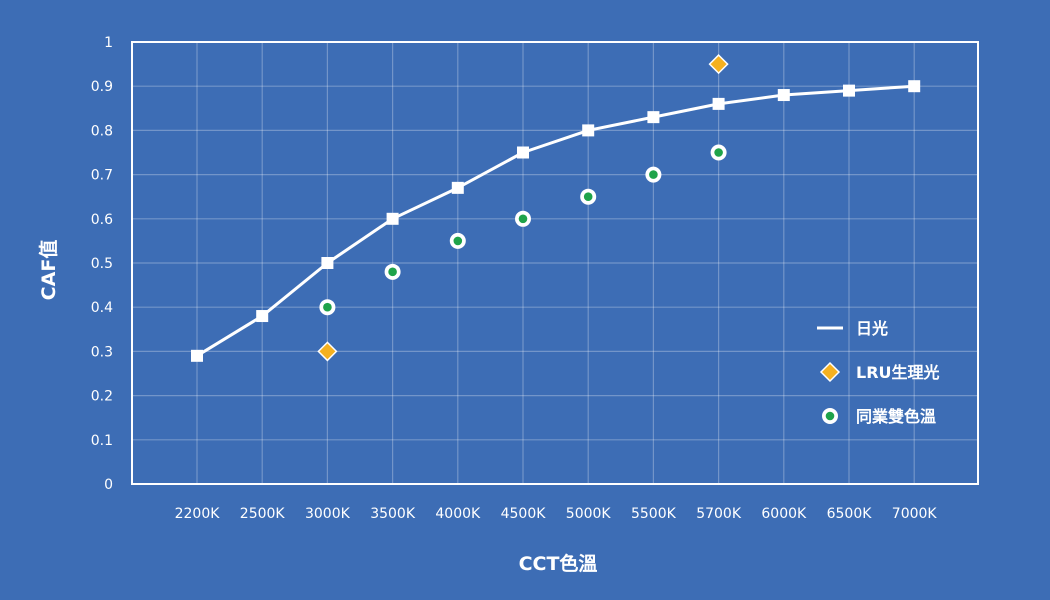 This screenshot has height=600, width=1050. What do you see at coordinates (589, 514) in the screenshot?
I see `x-tick-label: 5000K` at bounding box center [589, 514].